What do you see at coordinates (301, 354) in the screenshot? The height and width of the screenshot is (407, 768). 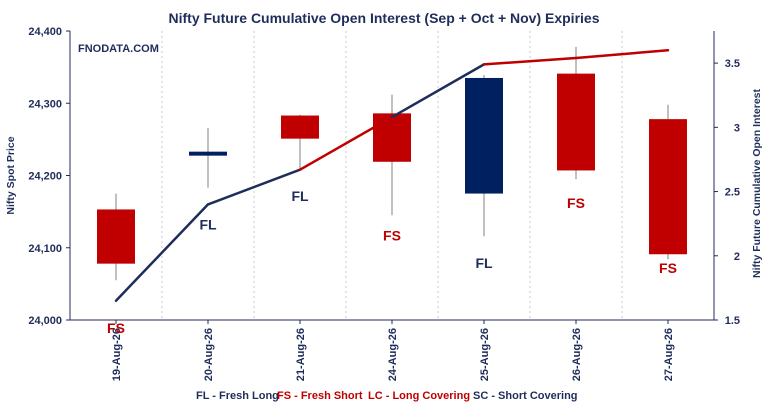 I see `x-tick-label: 21-Aug-26` at bounding box center [301, 354].